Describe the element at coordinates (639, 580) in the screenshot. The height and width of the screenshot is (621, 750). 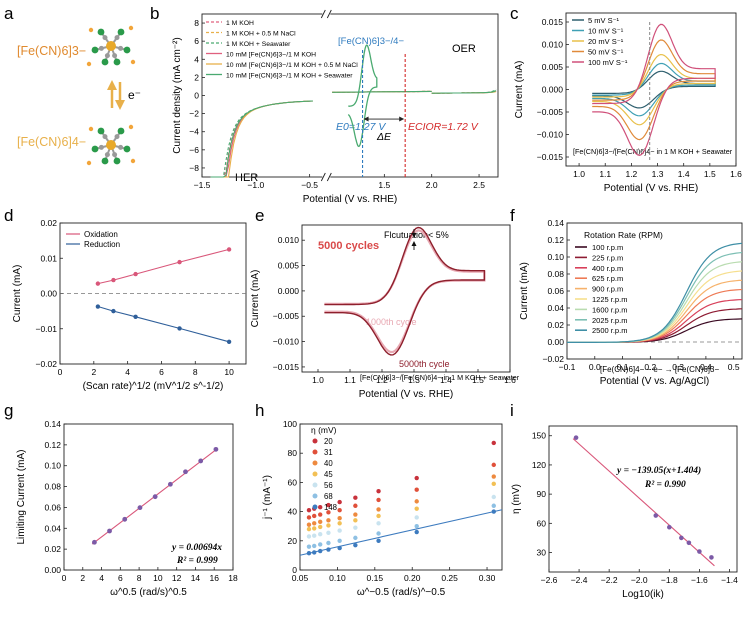
I see `x-tick-label: −2.0` at that location.